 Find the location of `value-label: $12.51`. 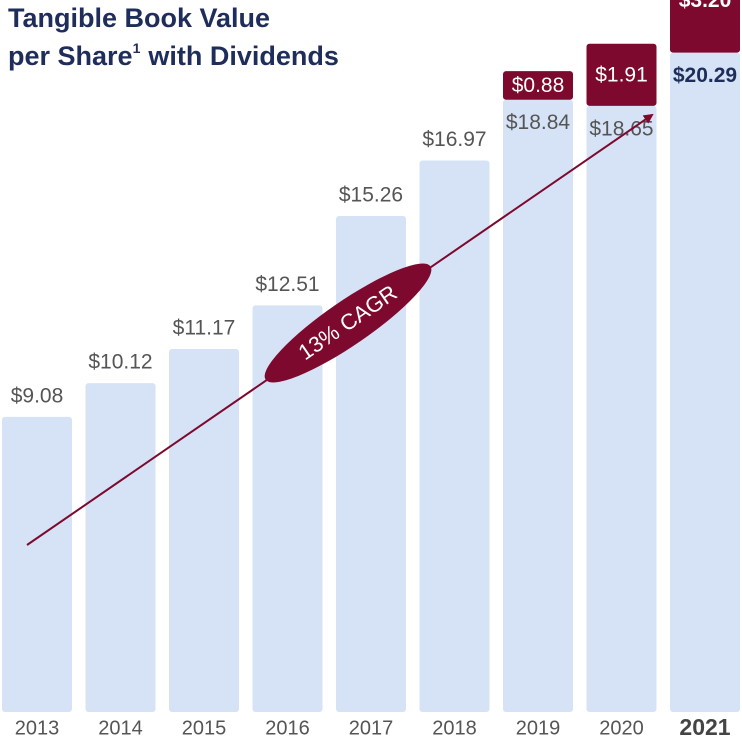

value-label: $12.51 is located at coordinates (287, 284).